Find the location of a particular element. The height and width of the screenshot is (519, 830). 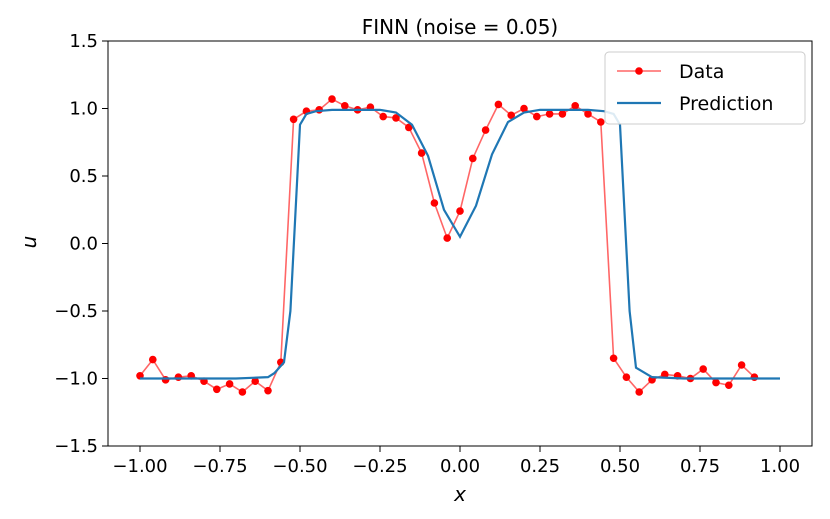

y-axis-label: u is located at coordinates (29, 242).